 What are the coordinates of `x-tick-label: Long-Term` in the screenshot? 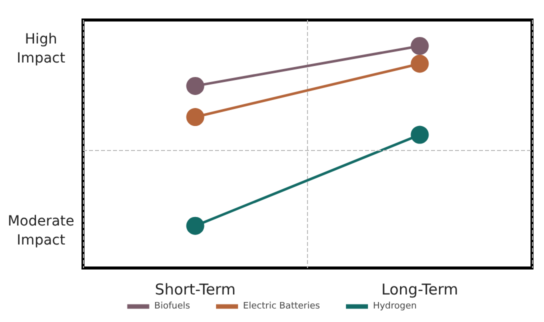 It's located at (419, 289).